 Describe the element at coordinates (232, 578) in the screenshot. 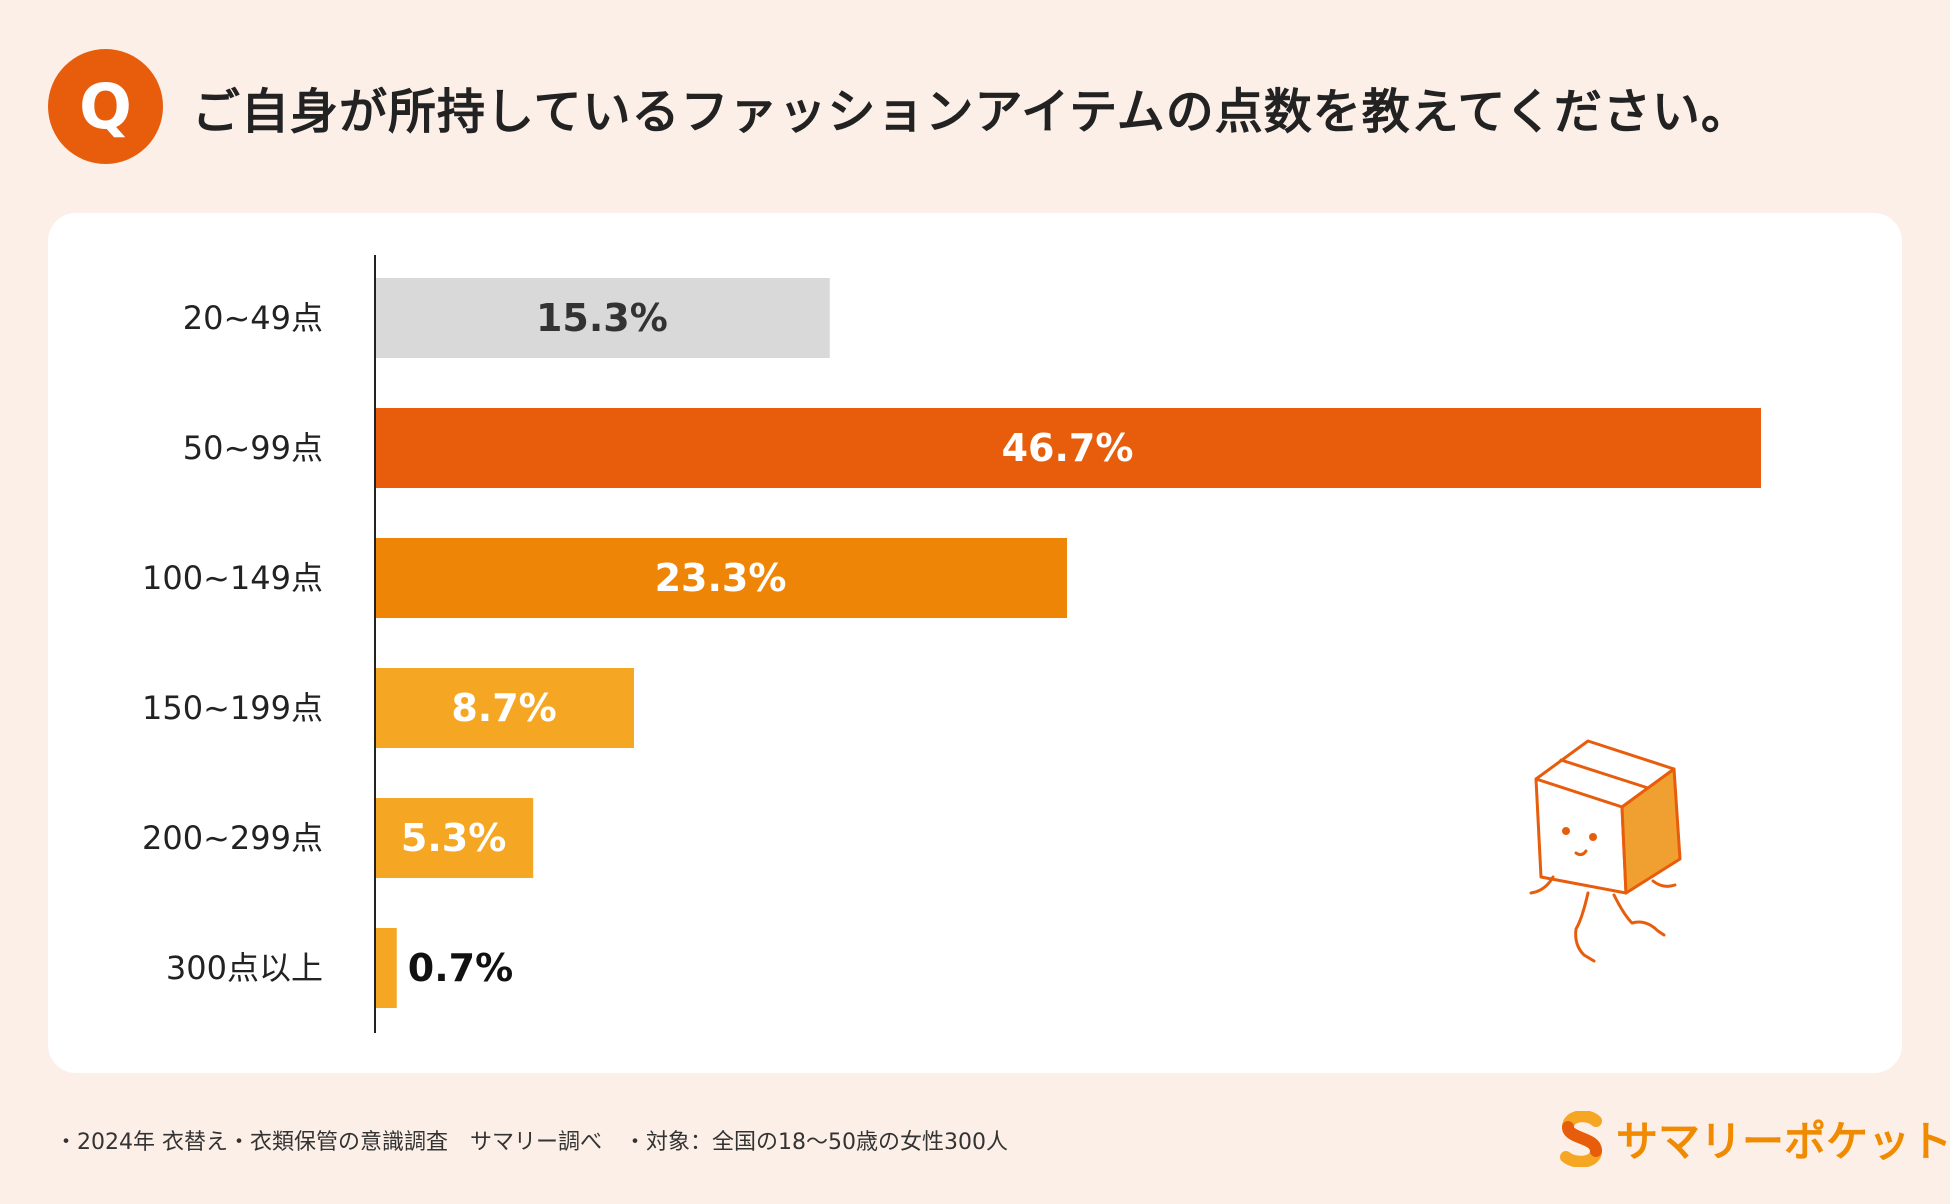

I see `category-label: 100~149点` at that location.